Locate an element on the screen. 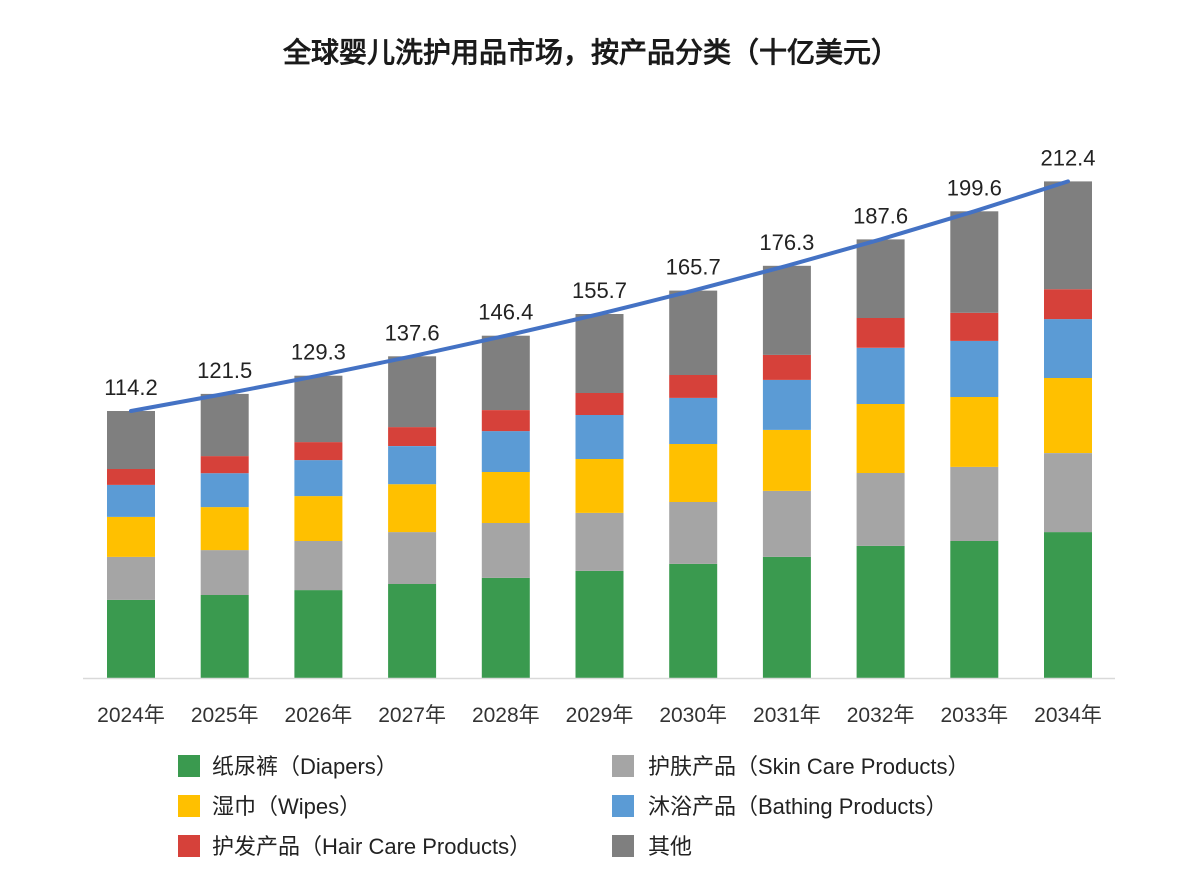  legend-label-diapers: 纸尿裤（Diapers） is located at coordinates (305, 766).